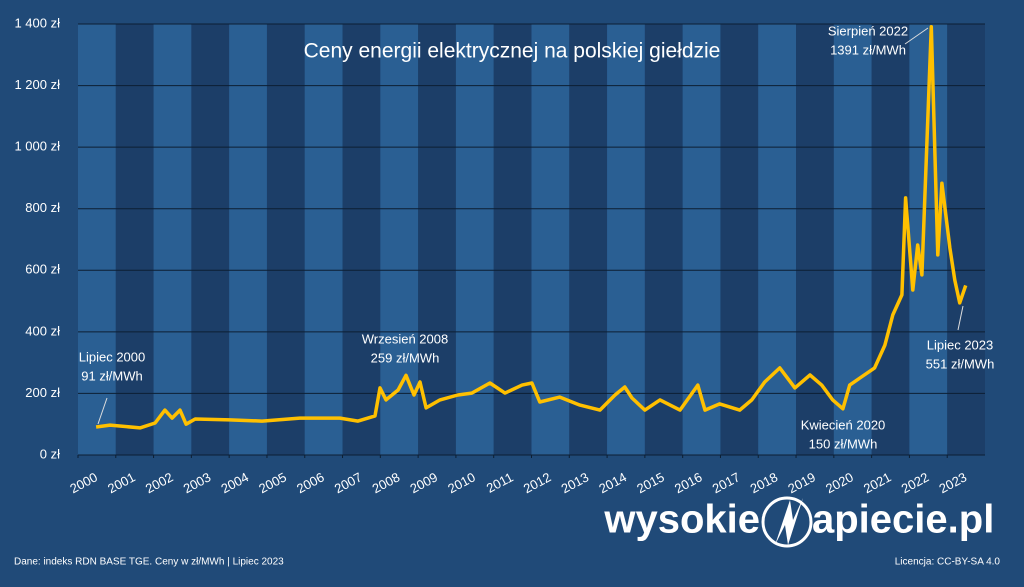 The height and width of the screenshot is (587, 1024). What do you see at coordinates (37, 22) in the screenshot?
I see `y-tick-label: 1 400 zł` at bounding box center [37, 22].